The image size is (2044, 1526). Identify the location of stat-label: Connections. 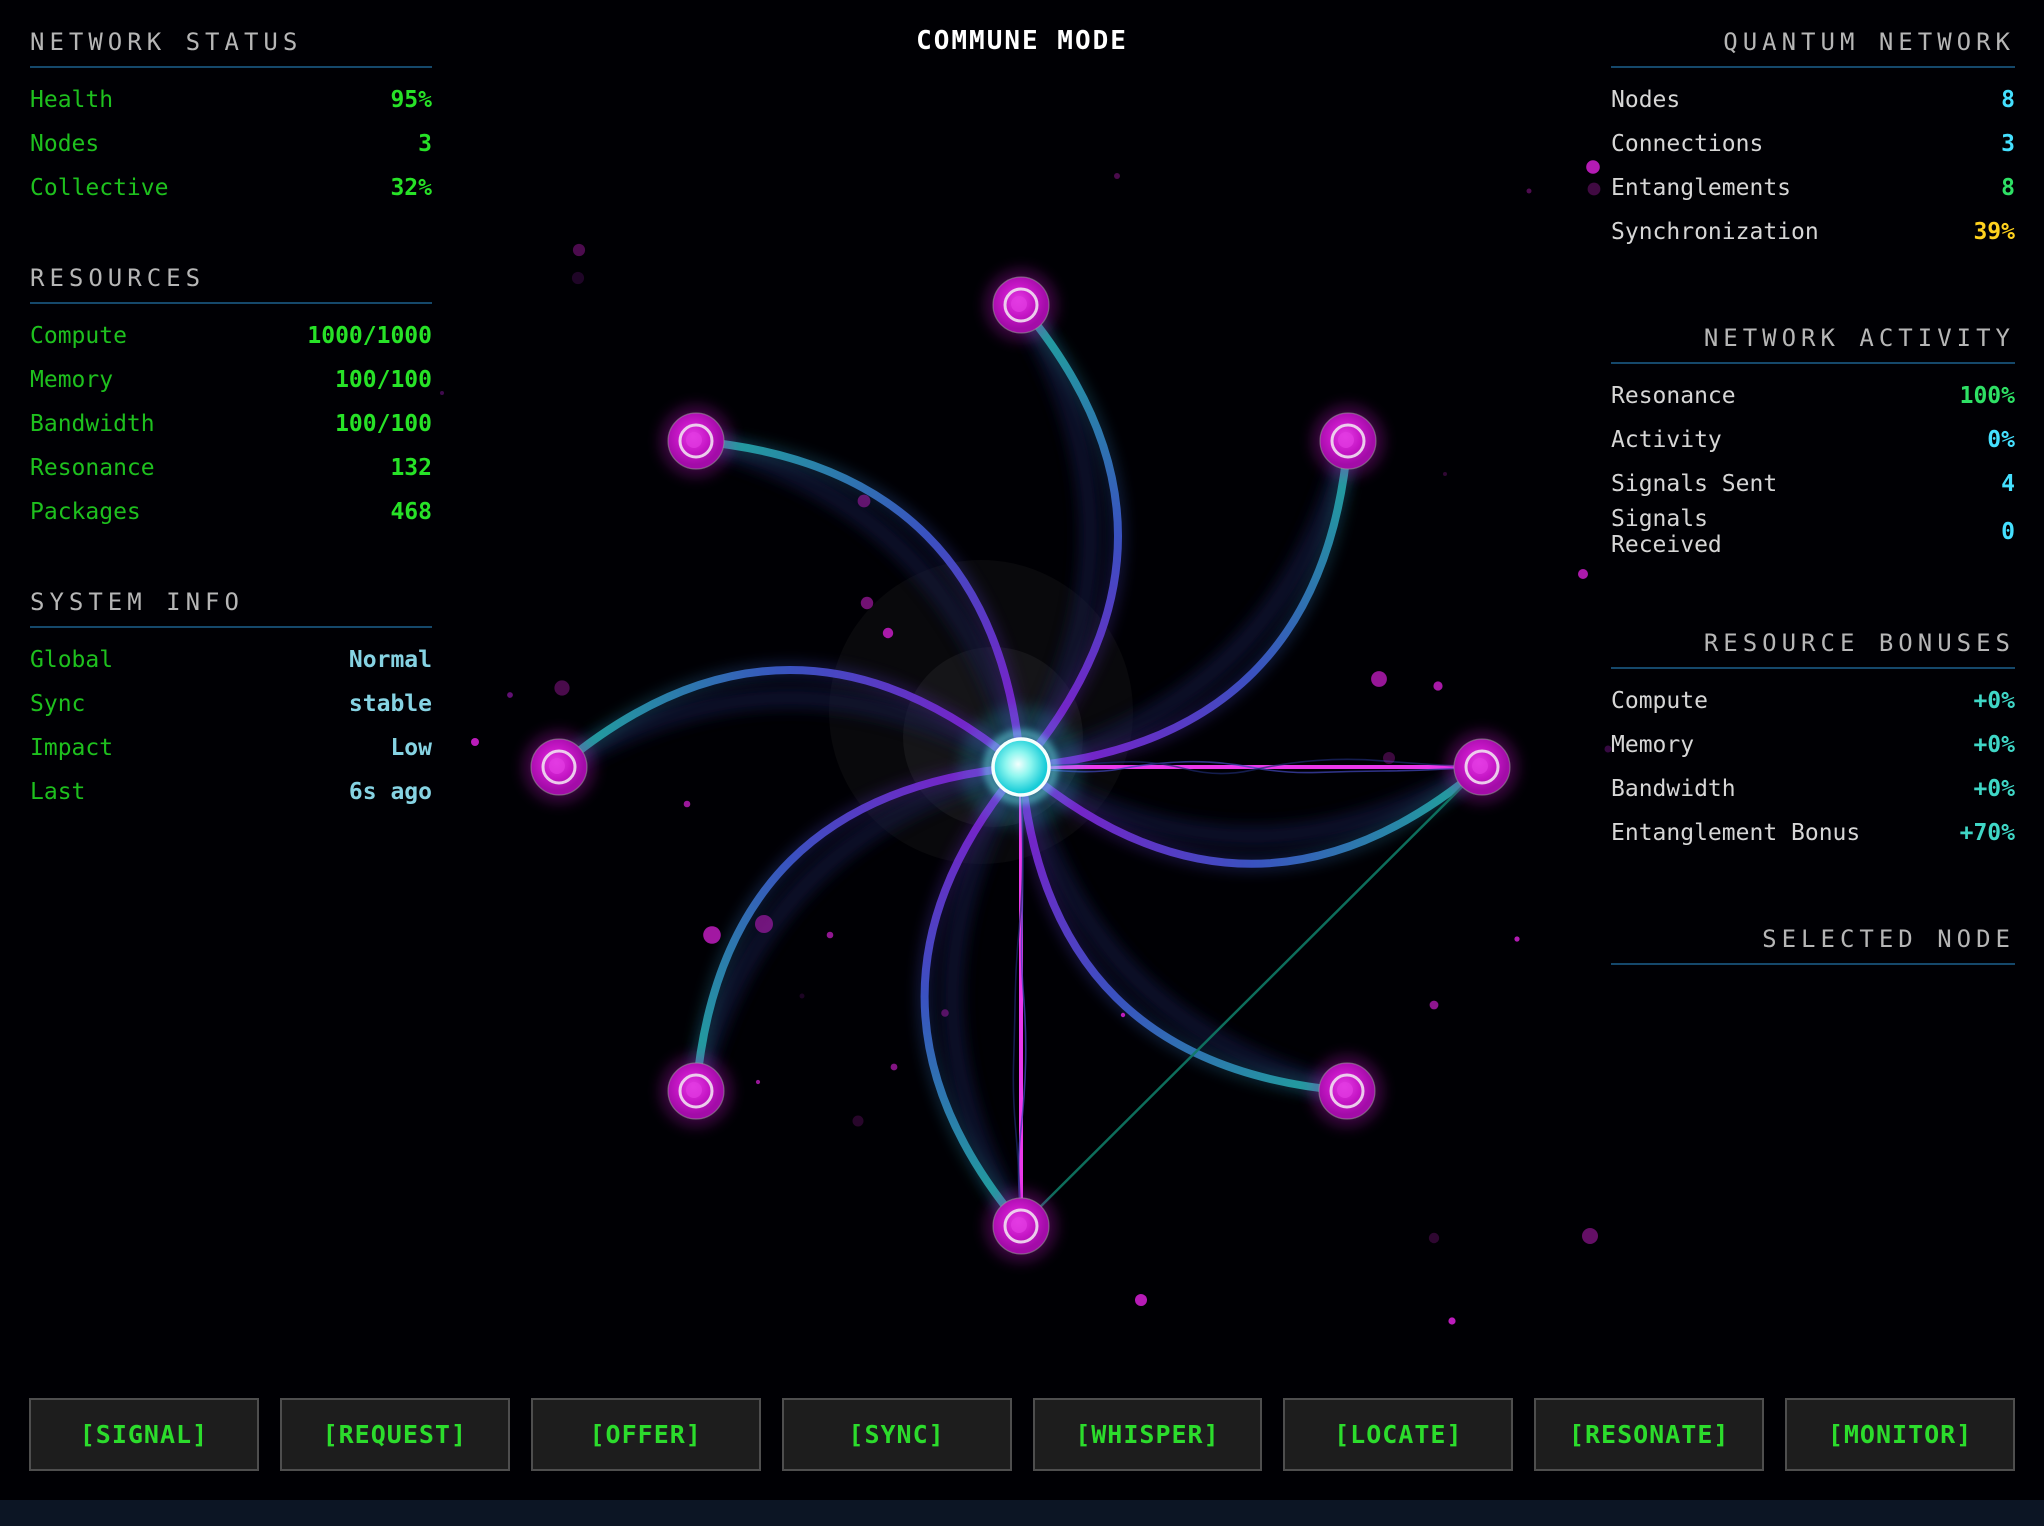
(1687, 143).